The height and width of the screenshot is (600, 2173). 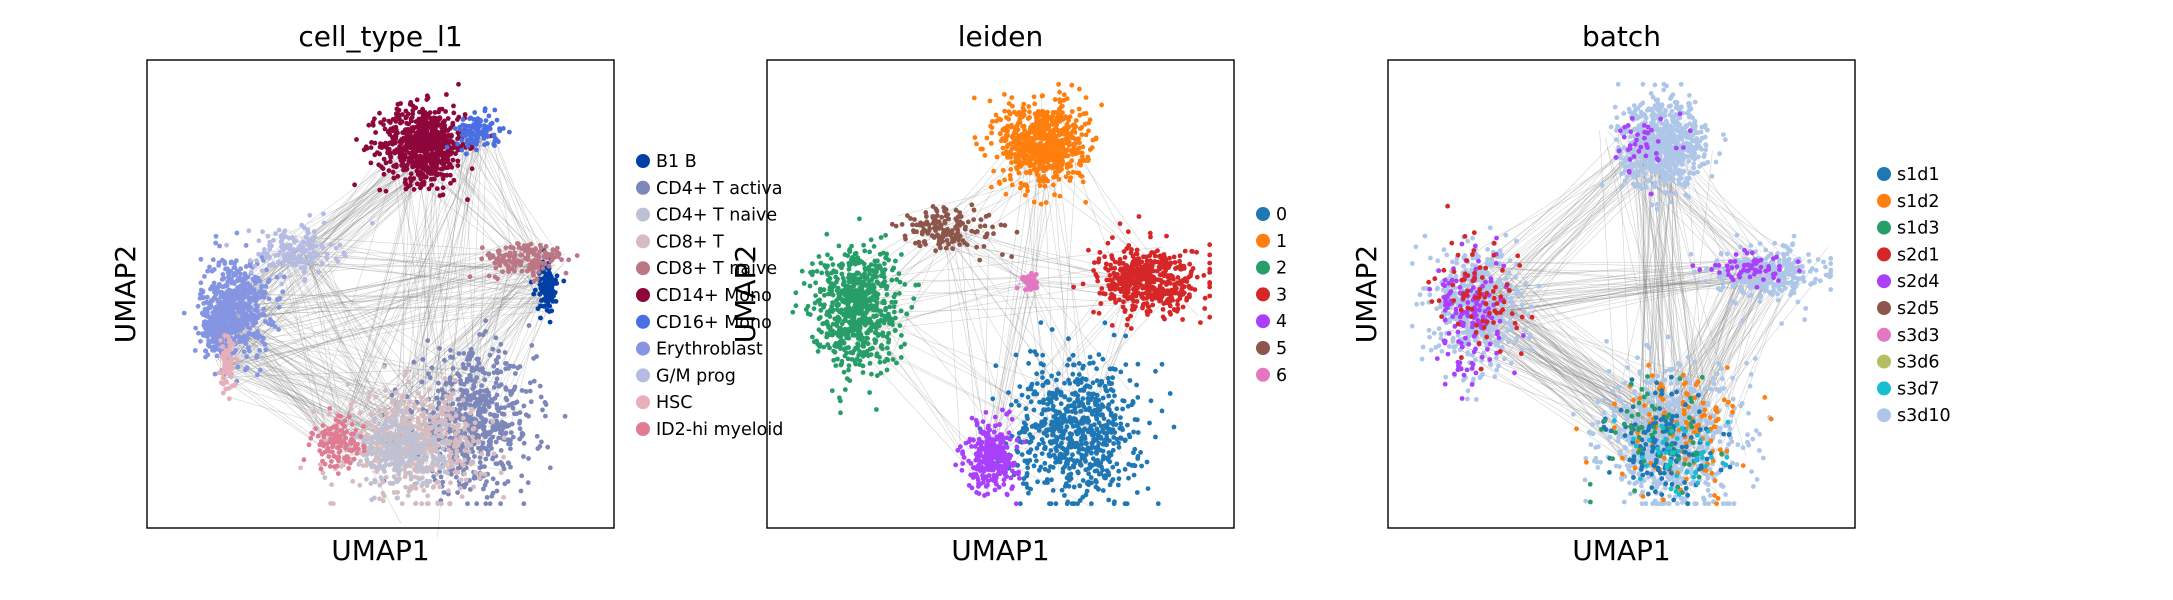 What do you see at coordinates (643, 402) in the screenshot?
I see `legend-marker` at bounding box center [643, 402].